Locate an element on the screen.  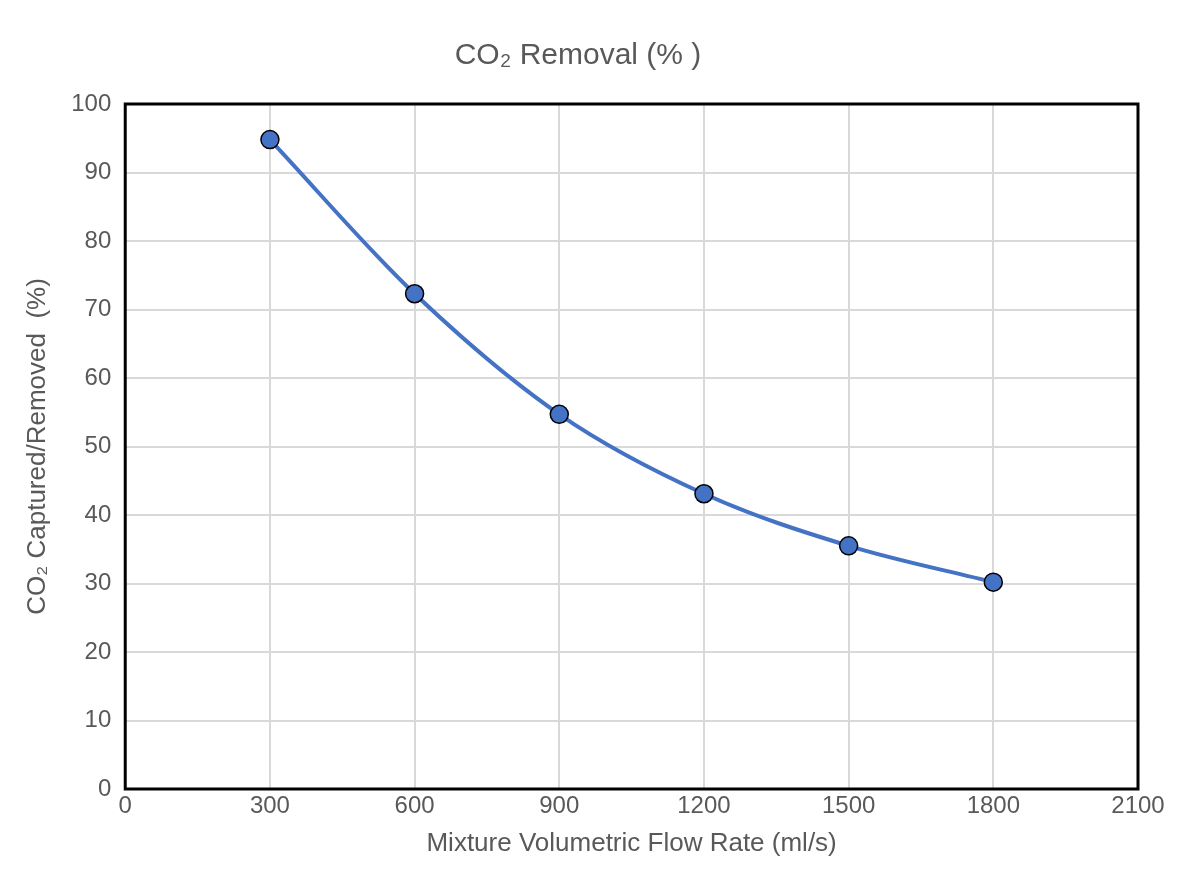
y-tick-label: 50 is located at coordinates (98, 445).